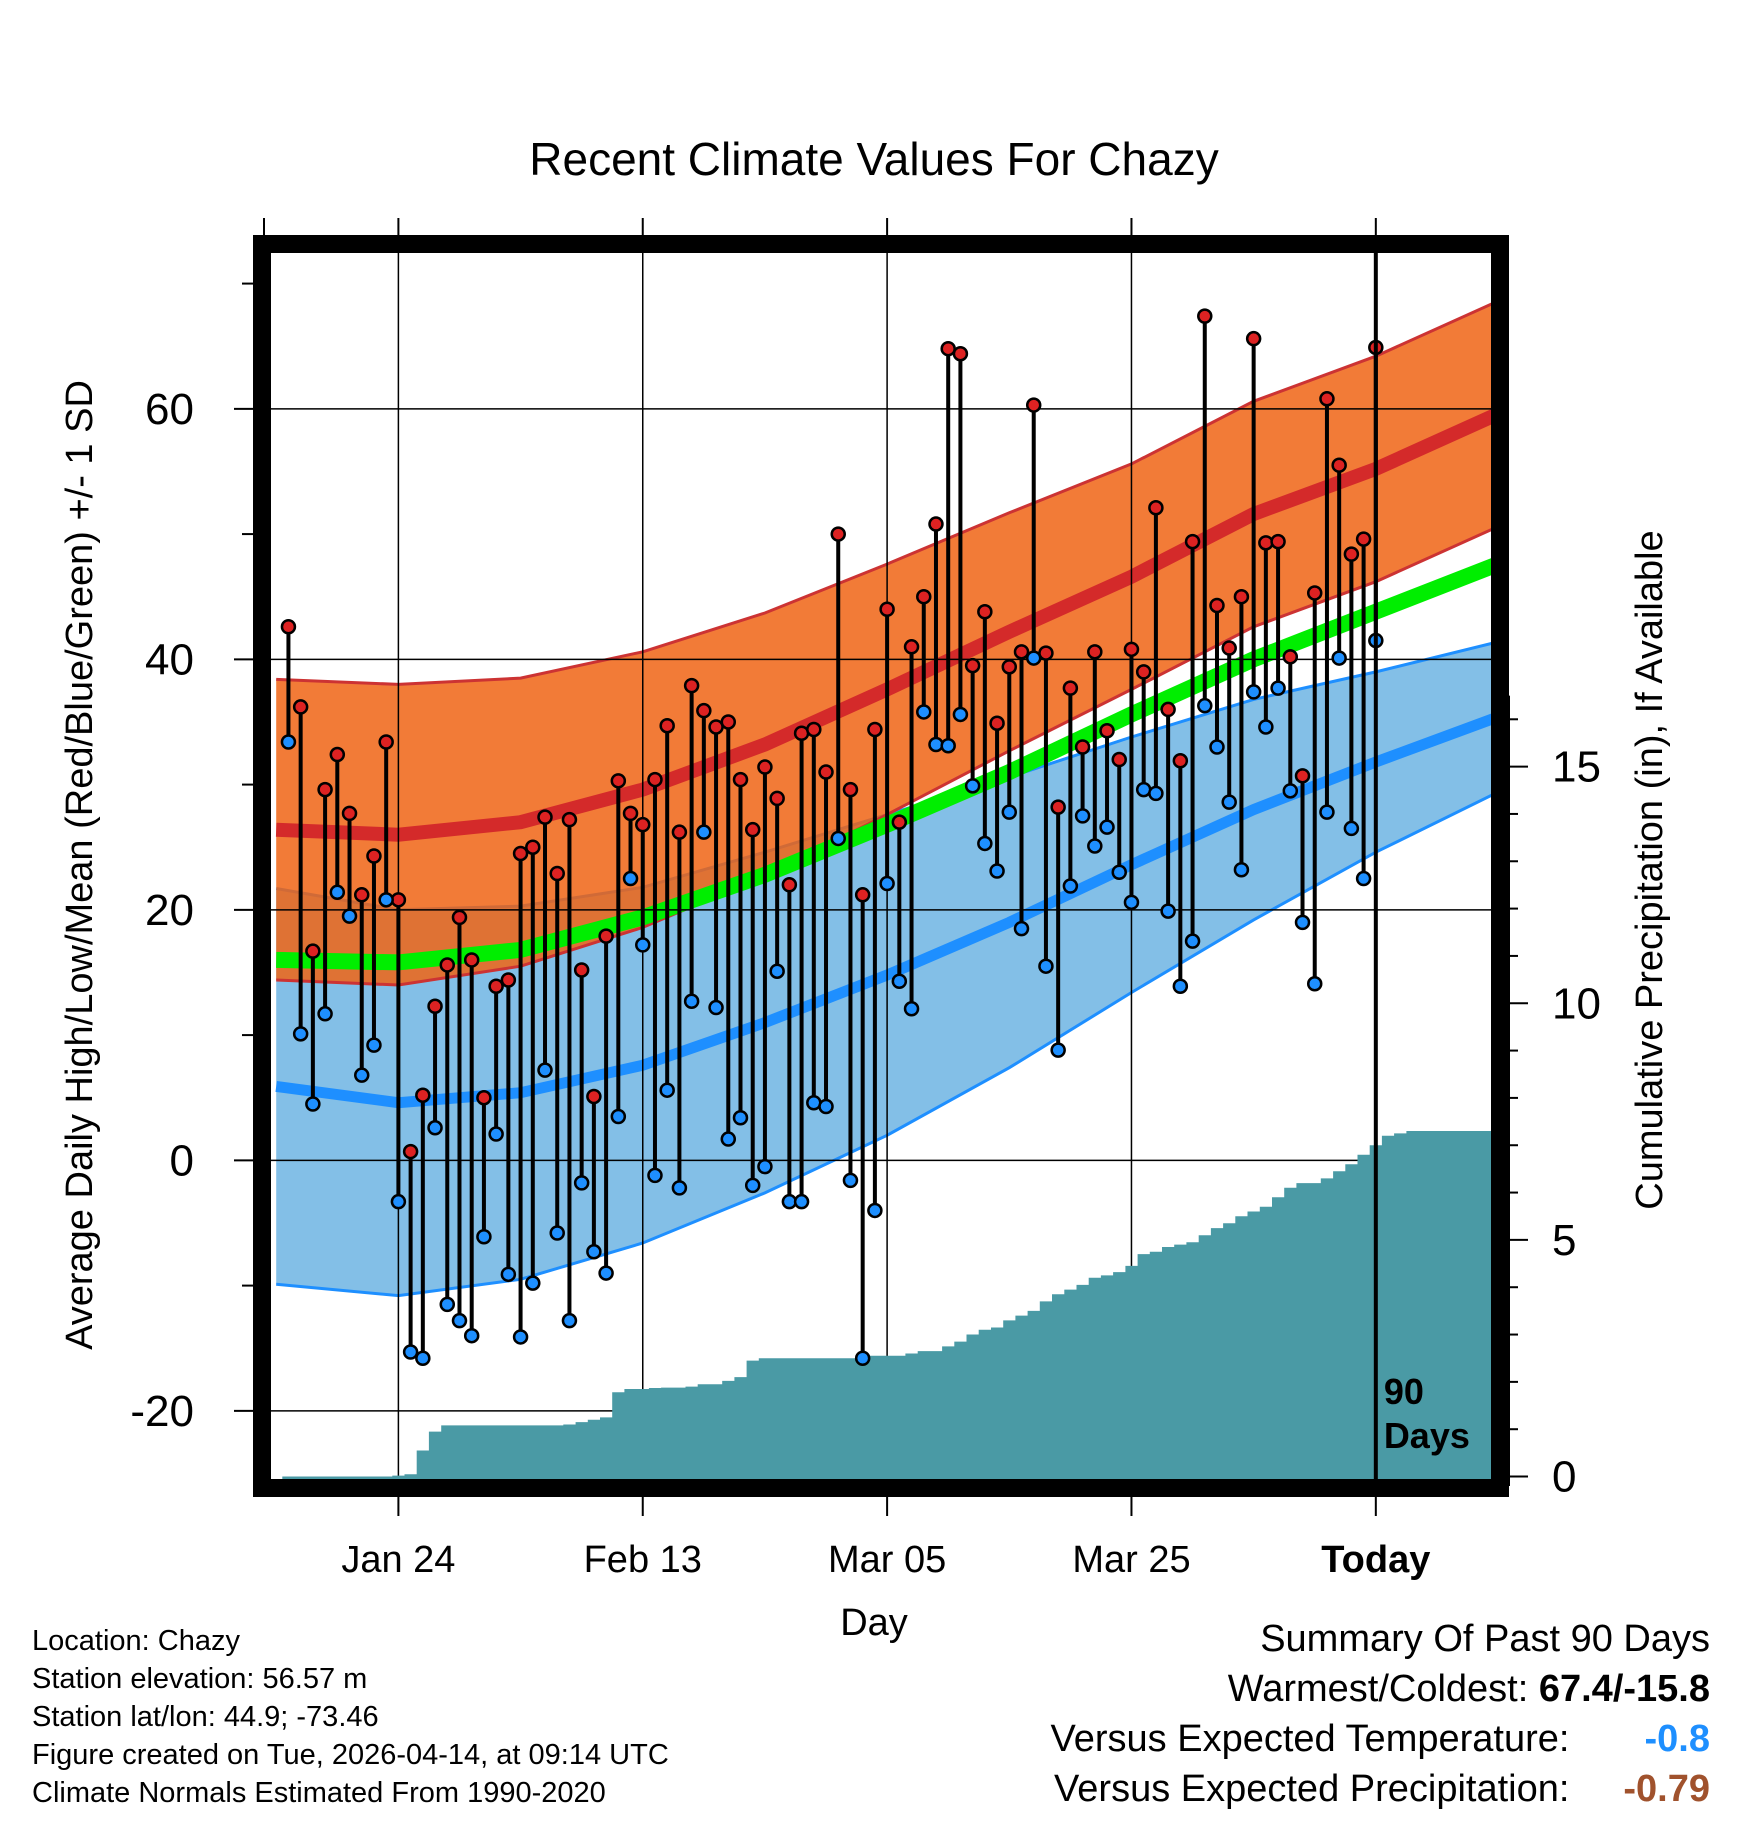 The image size is (1748, 1828). What do you see at coordinates (205, 1717) in the screenshot?
I see `latlon-text: Station lat/lon: 44.9; -73.46` at bounding box center [205, 1717].